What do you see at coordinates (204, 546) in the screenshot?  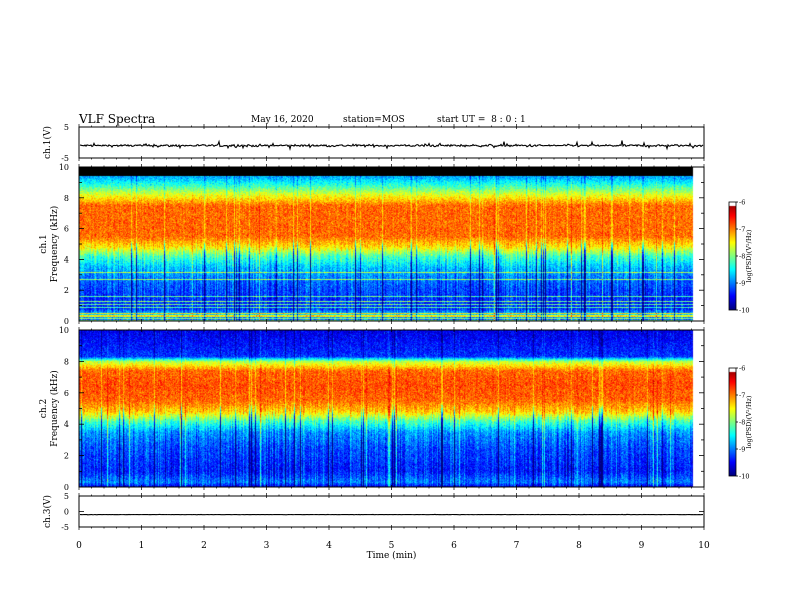 I see `x-tick-label: 2` at bounding box center [204, 546].